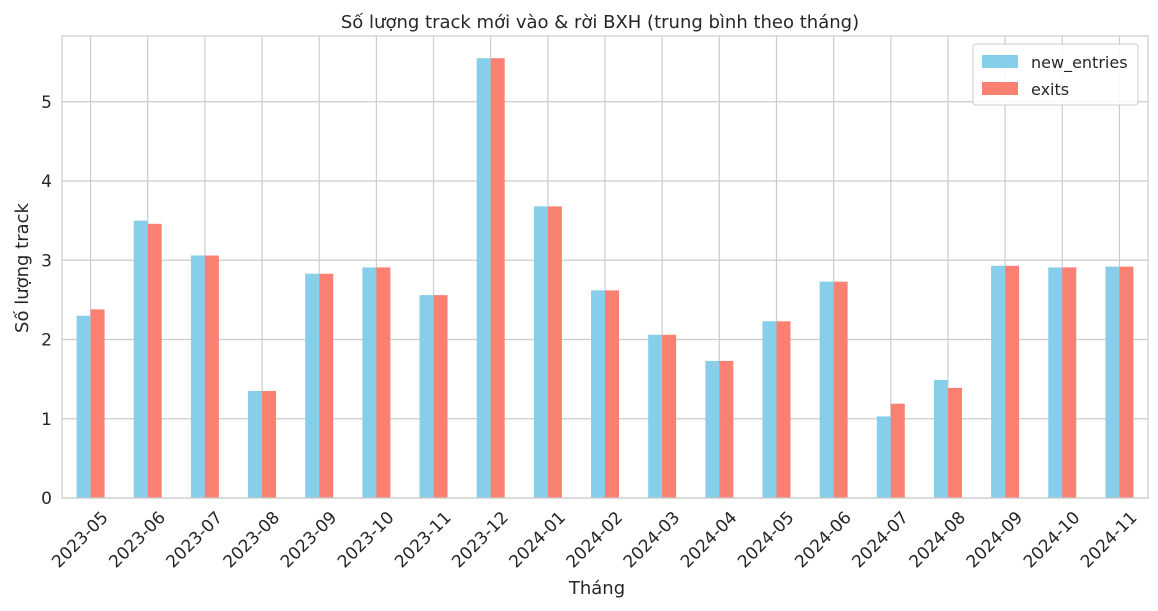 The width and height of the screenshot is (1158, 611). I want to click on x-tick-label: 2024-02, so click(595, 540).